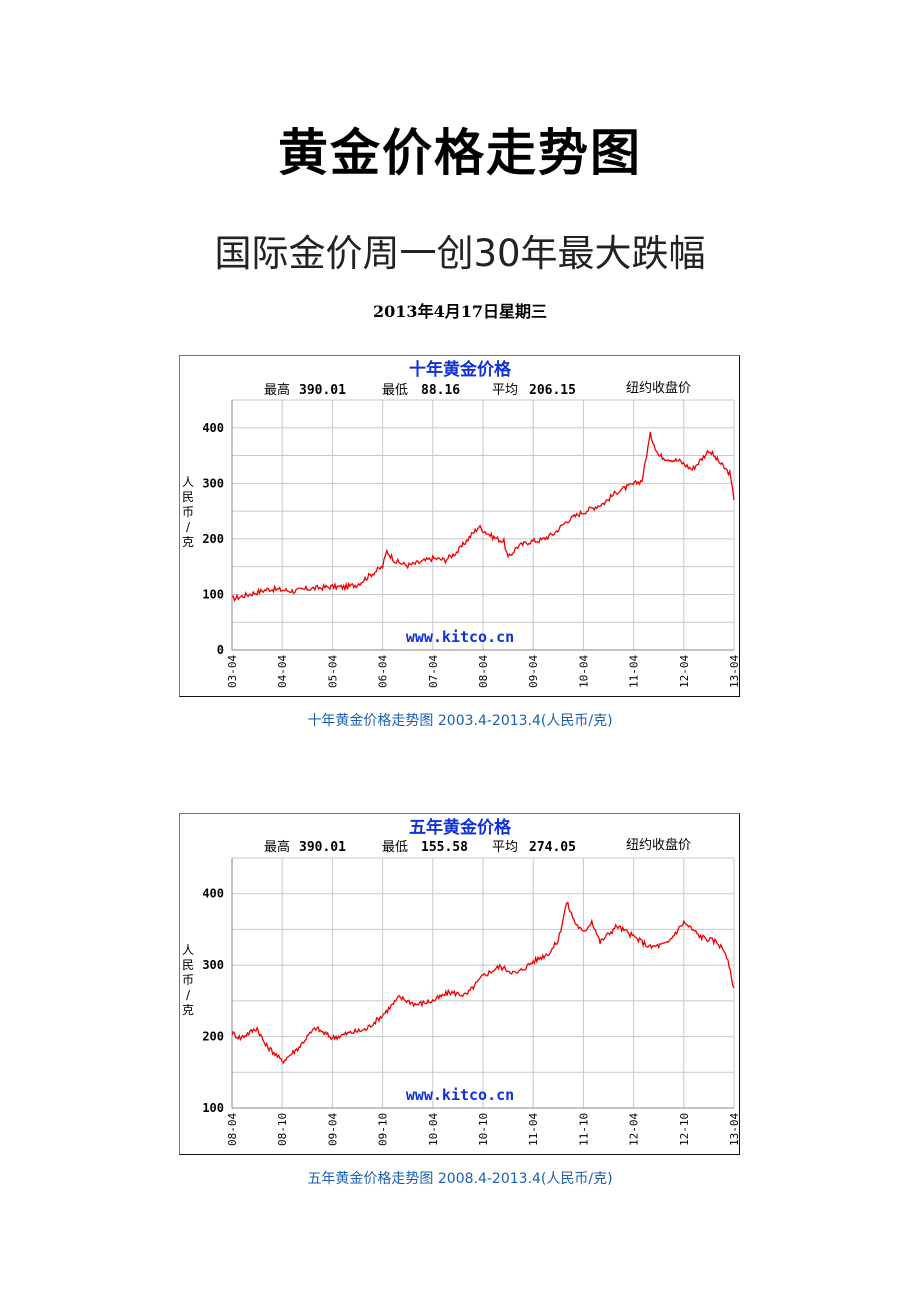 The image size is (920, 1302). Describe the element at coordinates (460, 311) in the screenshot. I see `document-date: 2013年4月17日星期三` at that location.